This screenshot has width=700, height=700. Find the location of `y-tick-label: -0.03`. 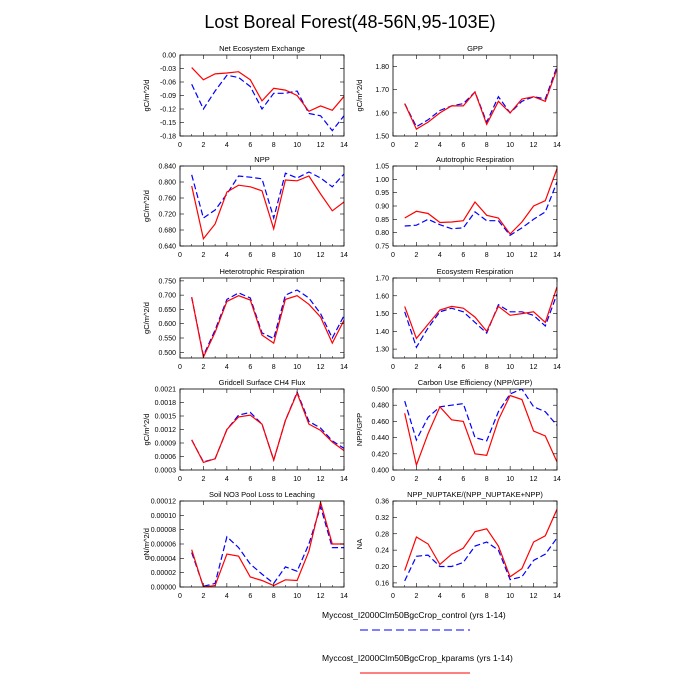

y-tick-label: -0.03 is located at coordinates (168, 69).